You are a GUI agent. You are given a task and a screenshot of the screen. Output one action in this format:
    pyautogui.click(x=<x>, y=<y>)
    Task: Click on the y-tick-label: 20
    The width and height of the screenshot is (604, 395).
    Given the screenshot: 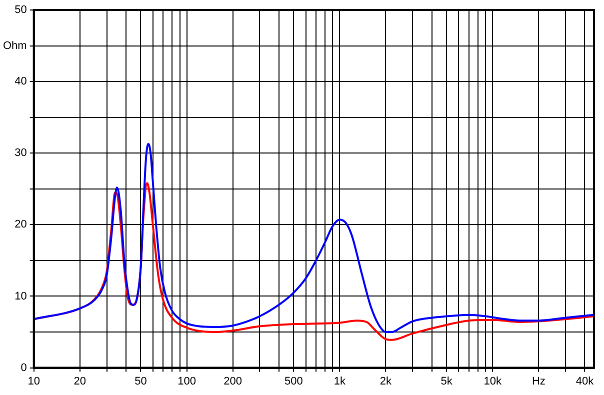 What is the action you would take?
    pyautogui.click(x=20, y=224)
    